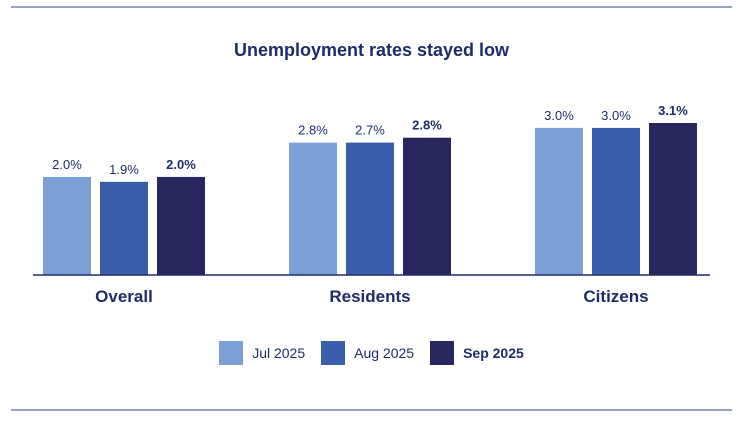  Describe the element at coordinates (427, 125) in the screenshot. I see `data-label-residents-3: 2.8%` at that location.